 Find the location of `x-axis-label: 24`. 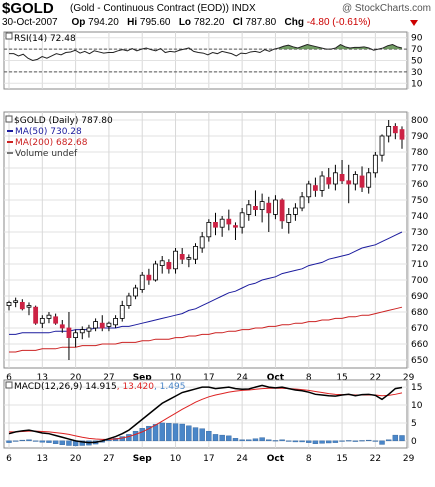

x-axis-label: 24 is located at coordinates (242, 378).